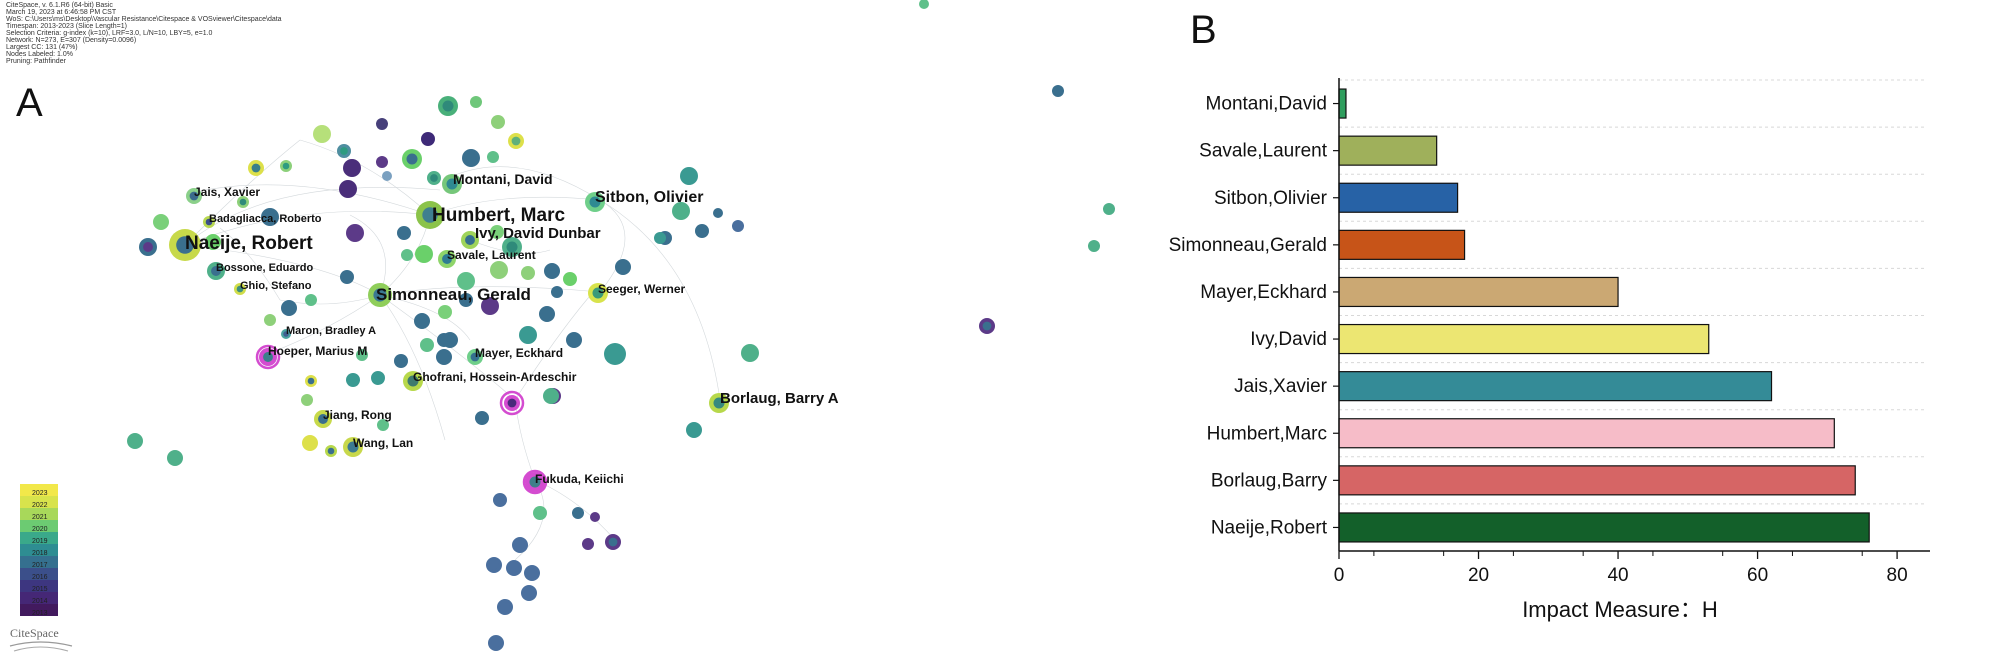  What do you see at coordinates (1478, 575) in the screenshot?
I see `x-tick-label: 20` at bounding box center [1478, 575].